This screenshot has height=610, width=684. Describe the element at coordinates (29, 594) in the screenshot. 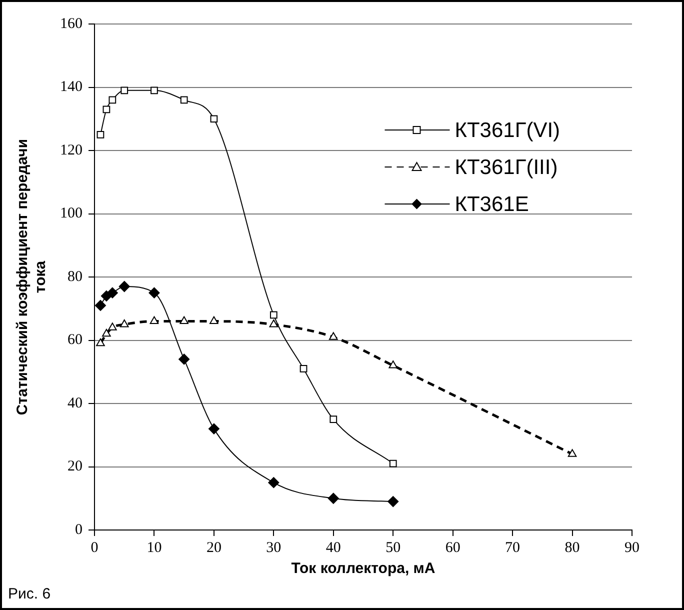

I see `text: Рис. 6` at that location.